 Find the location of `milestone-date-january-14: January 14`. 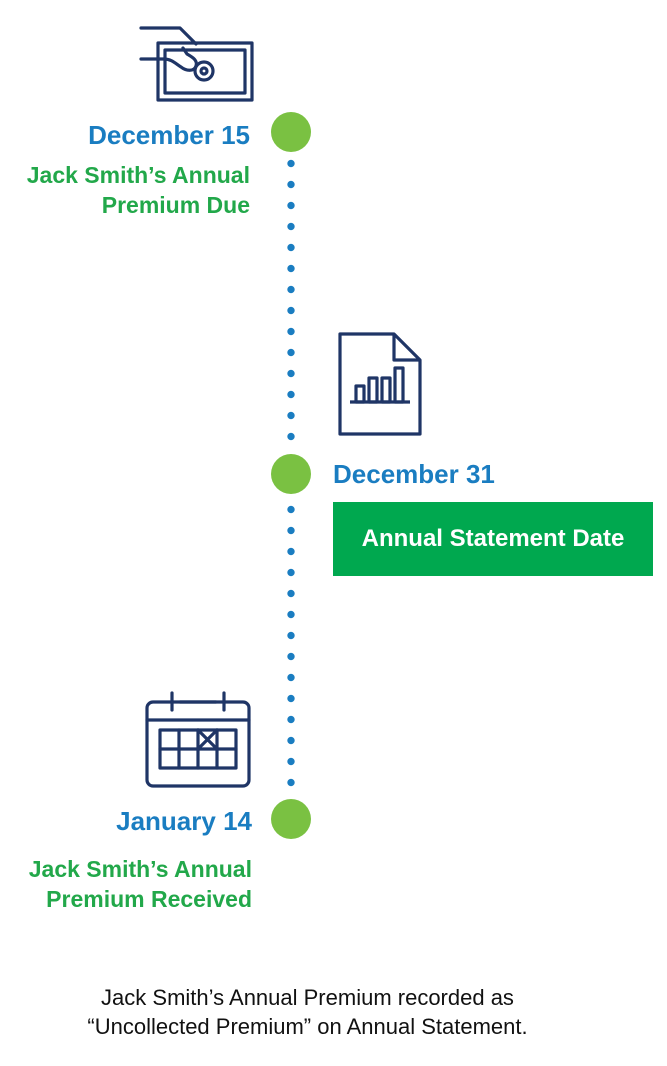

milestone-date-january-14: January 14 is located at coordinates (184, 821).